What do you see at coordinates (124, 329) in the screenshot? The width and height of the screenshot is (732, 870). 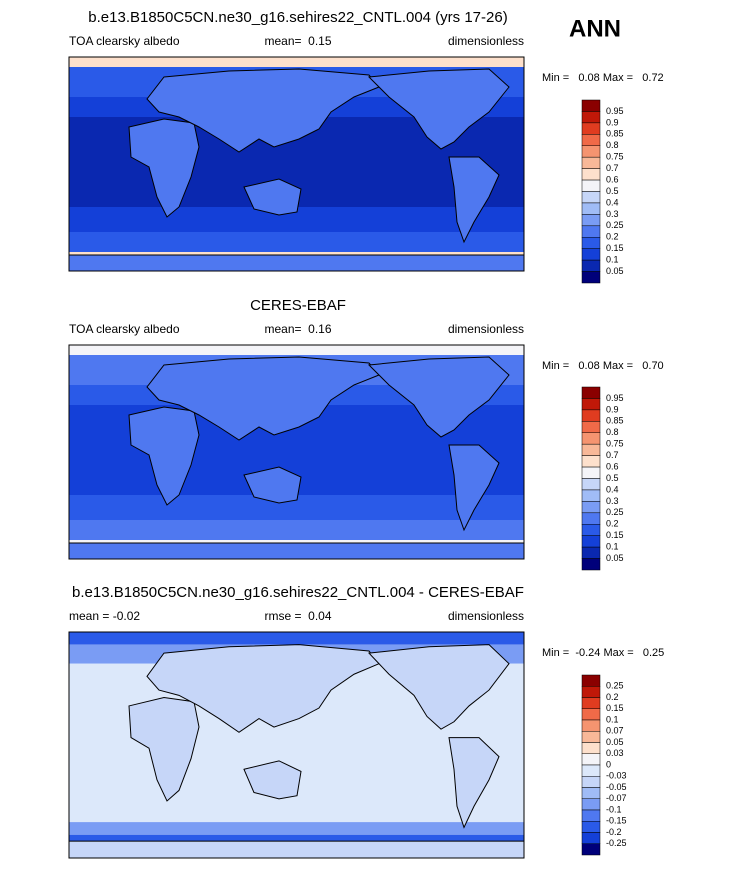 I see `left-label: TOA clearsky albedo` at bounding box center [124, 329].